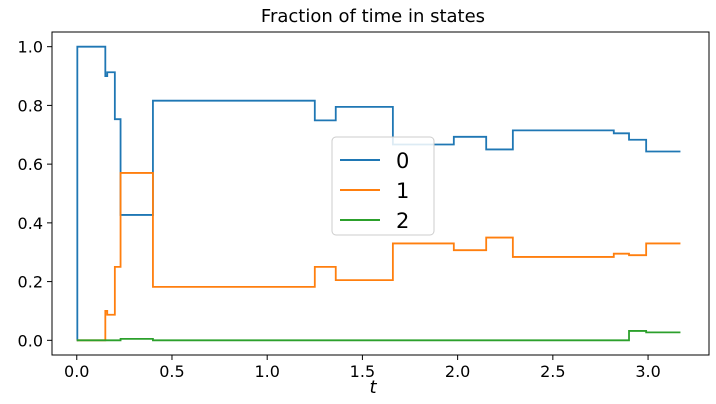 This screenshot has height=404, width=716. I want to click on x-tick-label: 2.0, so click(457, 371).